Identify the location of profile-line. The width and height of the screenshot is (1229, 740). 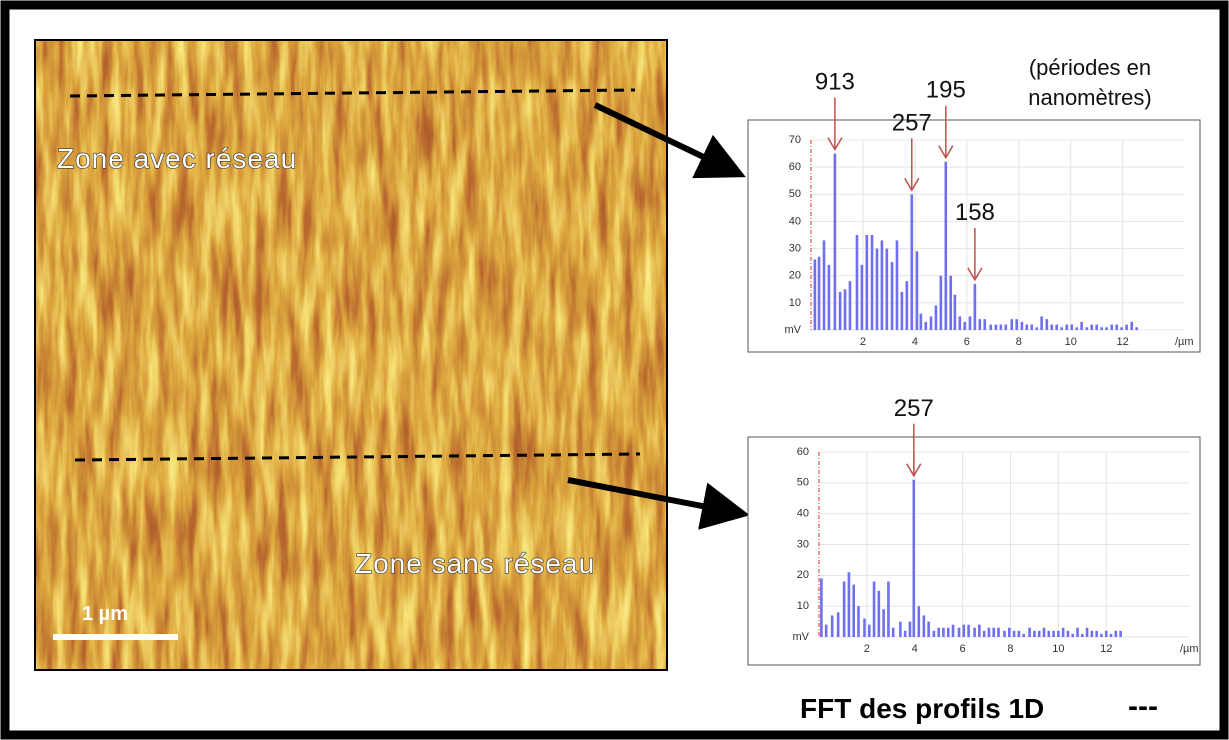
(352, 93).